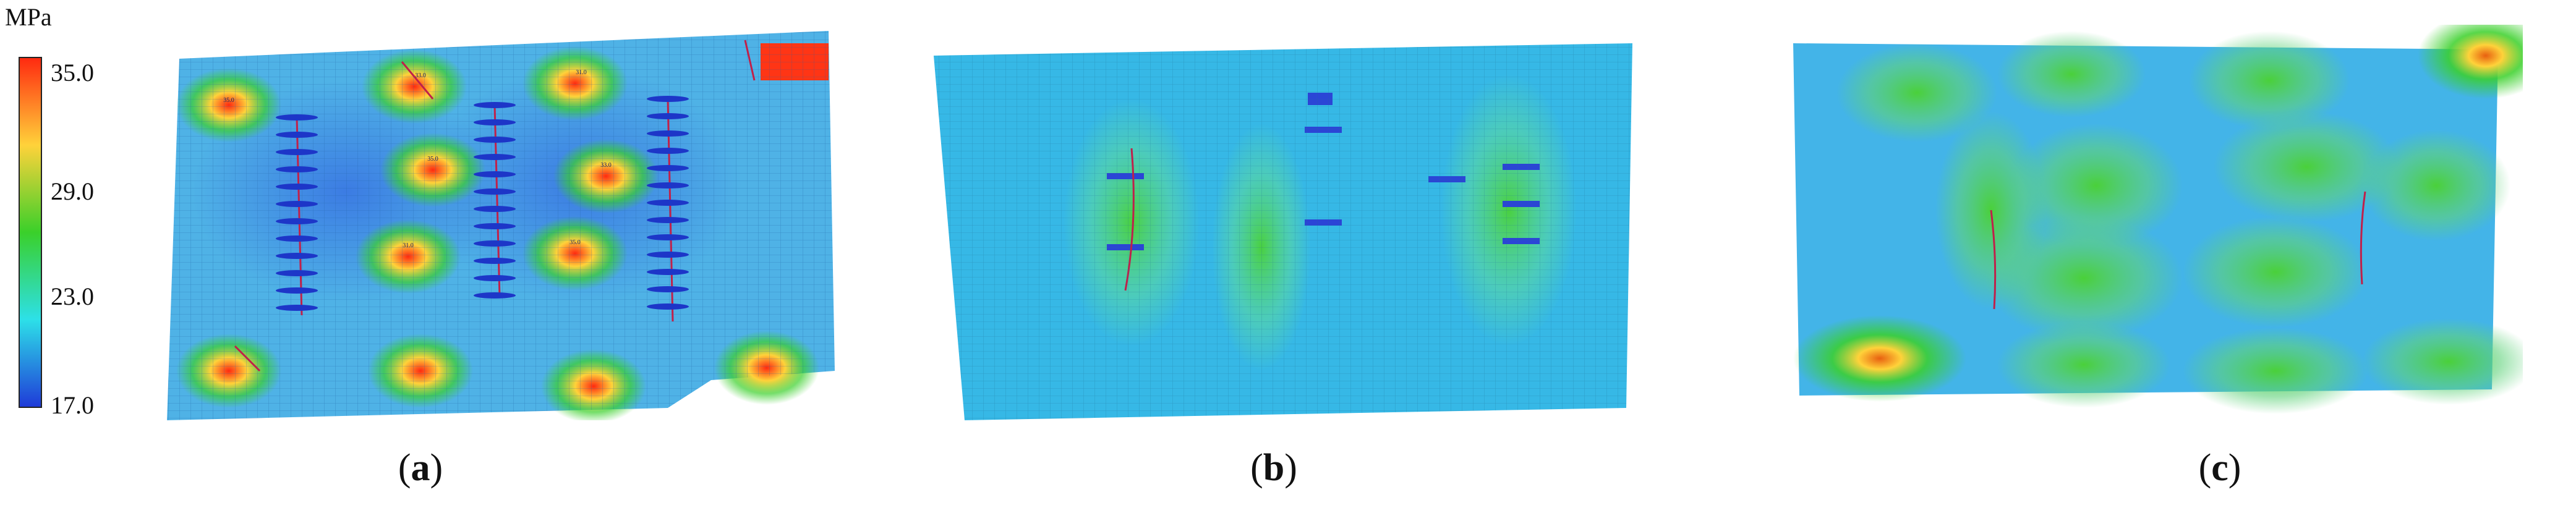  What do you see at coordinates (432, 159) in the screenshot?
I see `hotspot-a-label-3: 35.0` at bounding box center [432, 159].